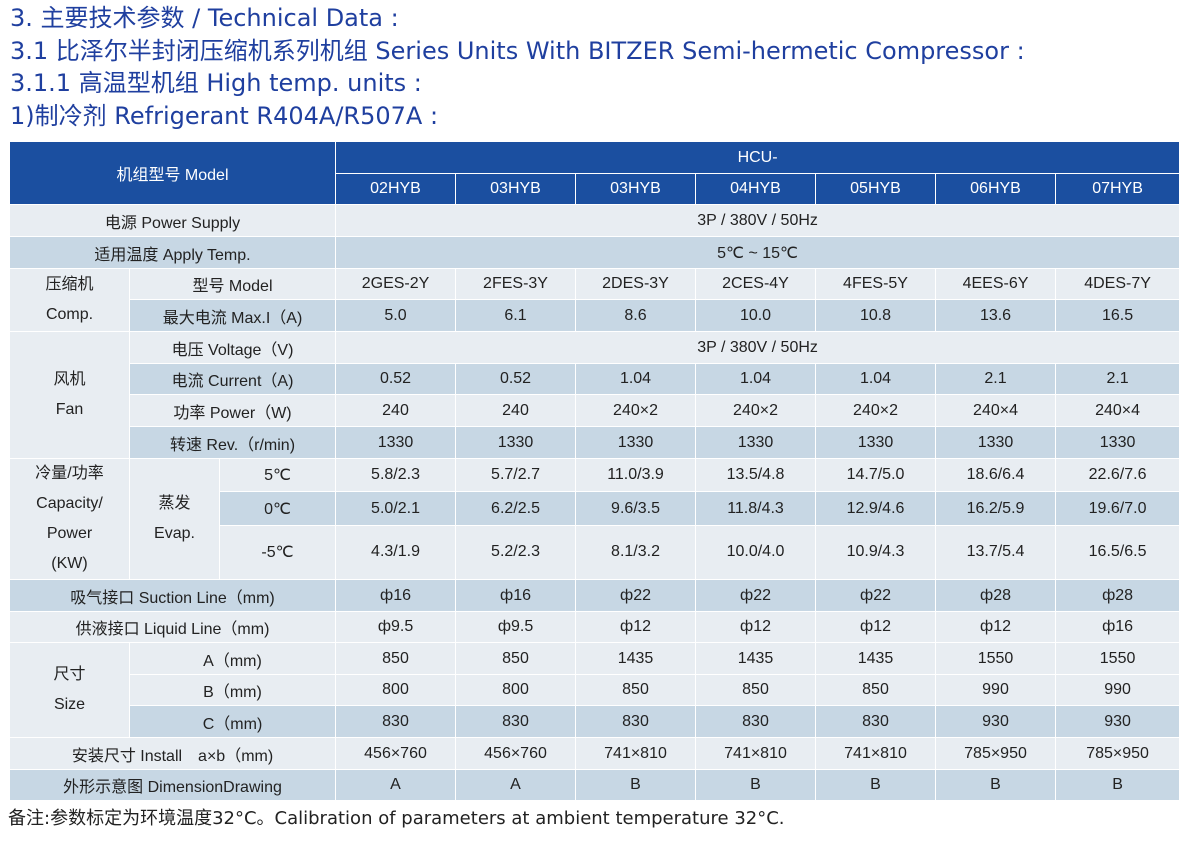 The image size is (1186, 842). What do you see at coordinates (594, 252) in the screenshot?
I see `table-row-apply-temp: 适用温度 Apply Temp. 5℃ ~ 15℃` at bounding box center [594, 252].